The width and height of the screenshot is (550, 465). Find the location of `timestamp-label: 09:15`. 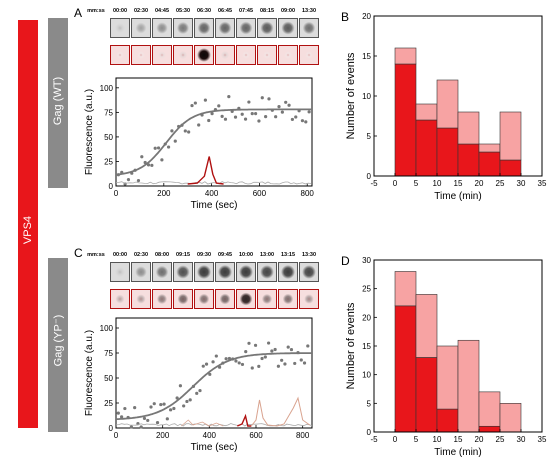

timestamp-label: 09:15 is located at coordinates (183, 255).